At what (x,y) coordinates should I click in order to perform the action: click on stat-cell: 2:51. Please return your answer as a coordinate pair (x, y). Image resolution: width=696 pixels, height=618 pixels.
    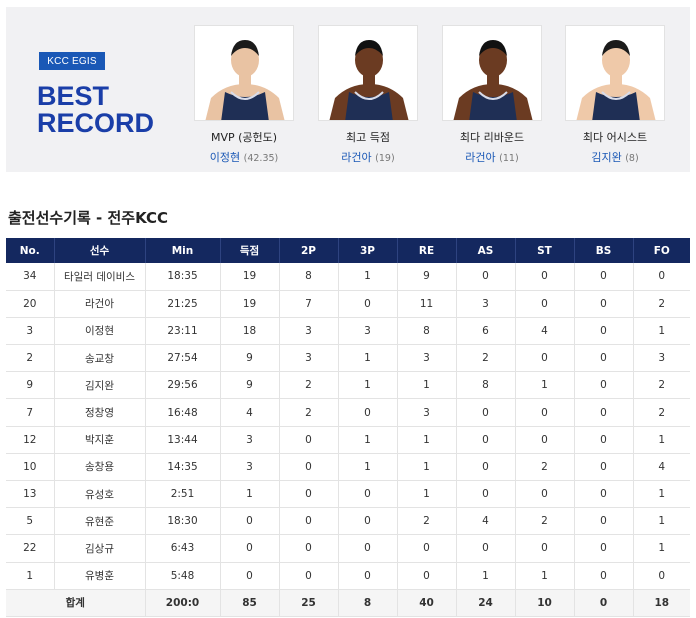
    Looking at the image, I should click on (182, 494).